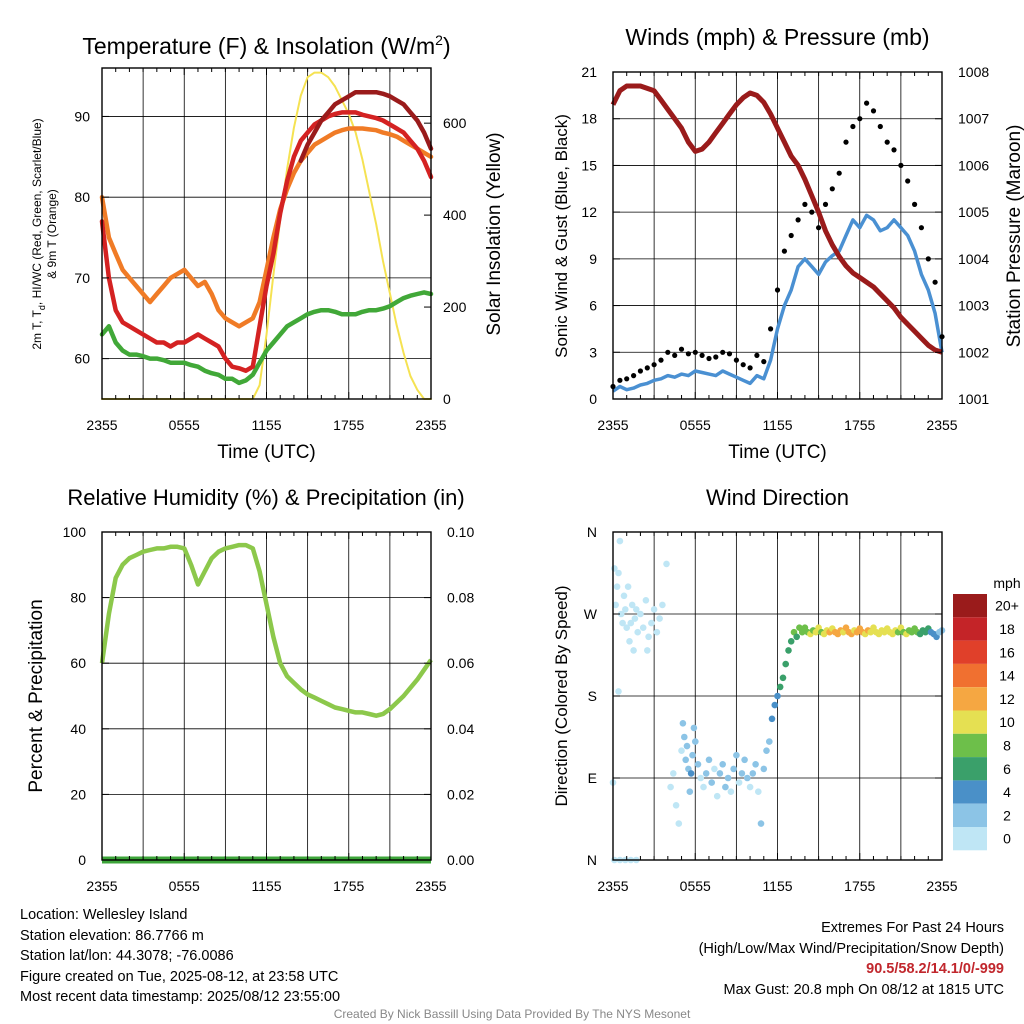  What do you see at coordinates (1007, 815) in the screenshot?
I see `legend-label: 2` at bounding box center [1007, 815].